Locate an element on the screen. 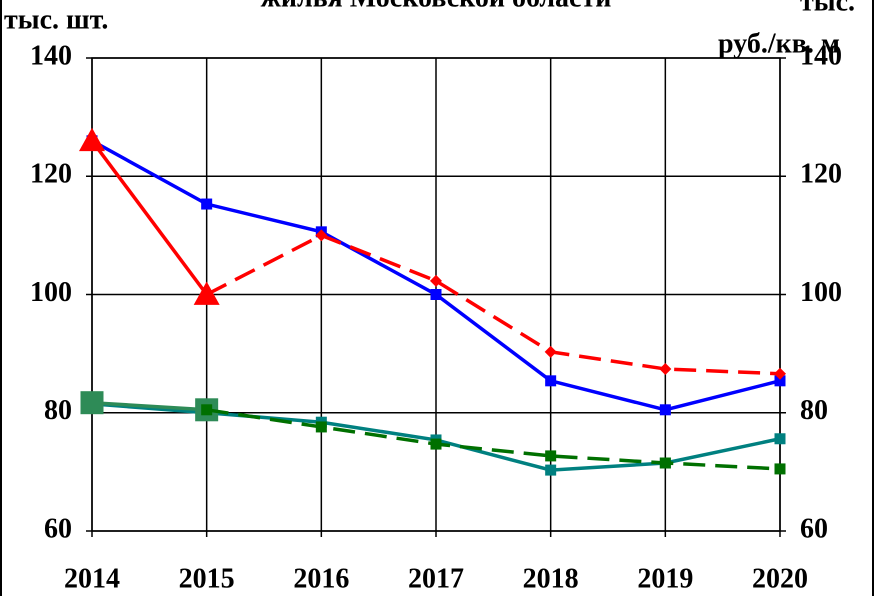 This screenshot has width=875, height=596. y-tick-label: 140 is located at coordinates (51, 55).